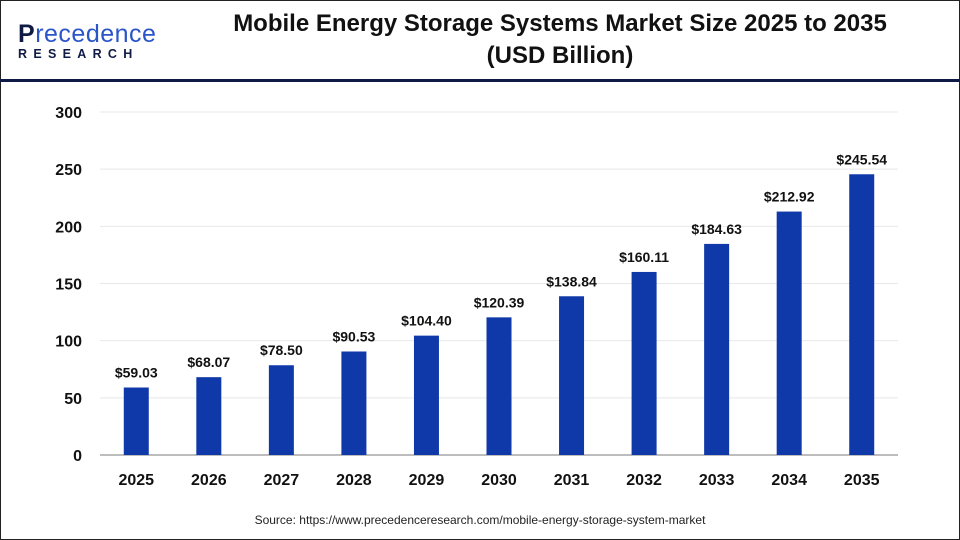  I want to click on x-tick-label: 2027, so click(282, 480).